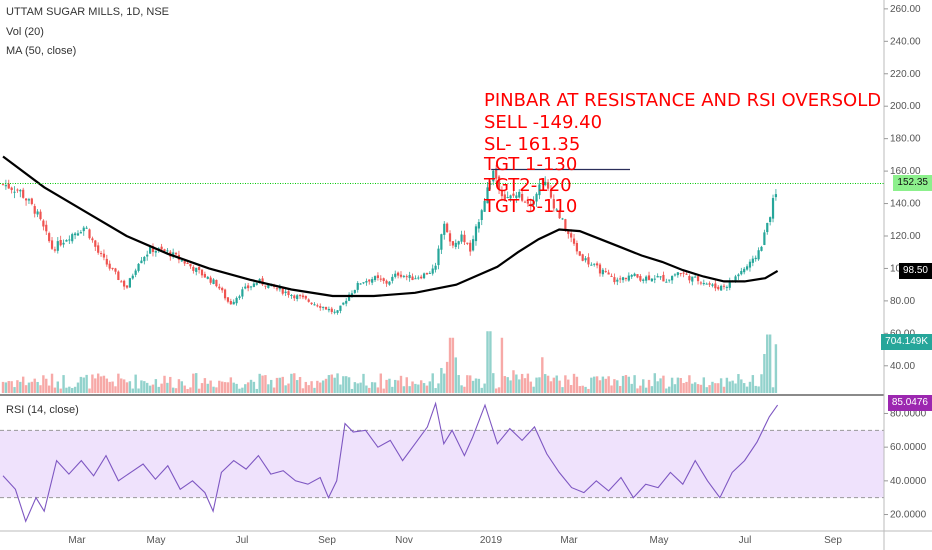 The image size is (932, 550). What do you see at coordinates (531, 206) in the screenshot?
I see `annotation-line-6: TGT 3-110` at bounding box center [531, 206].